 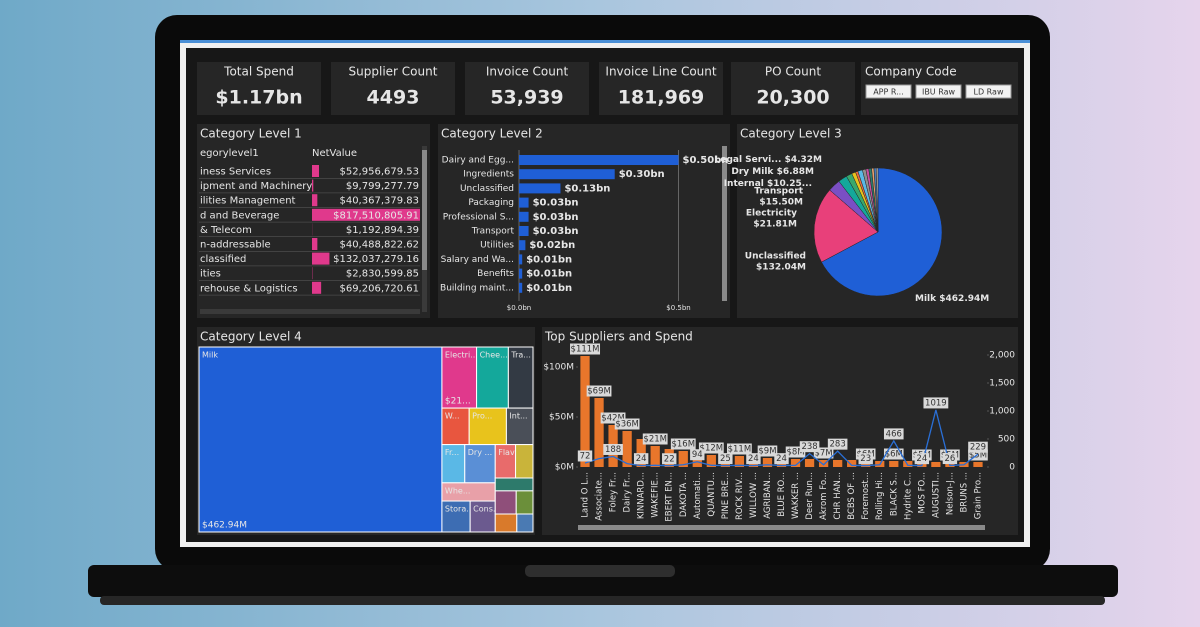 What do you see at coordinates (564, 468) in the screenshot?
I see `y-tick-label: $0M` at bounding box center [564, 468].